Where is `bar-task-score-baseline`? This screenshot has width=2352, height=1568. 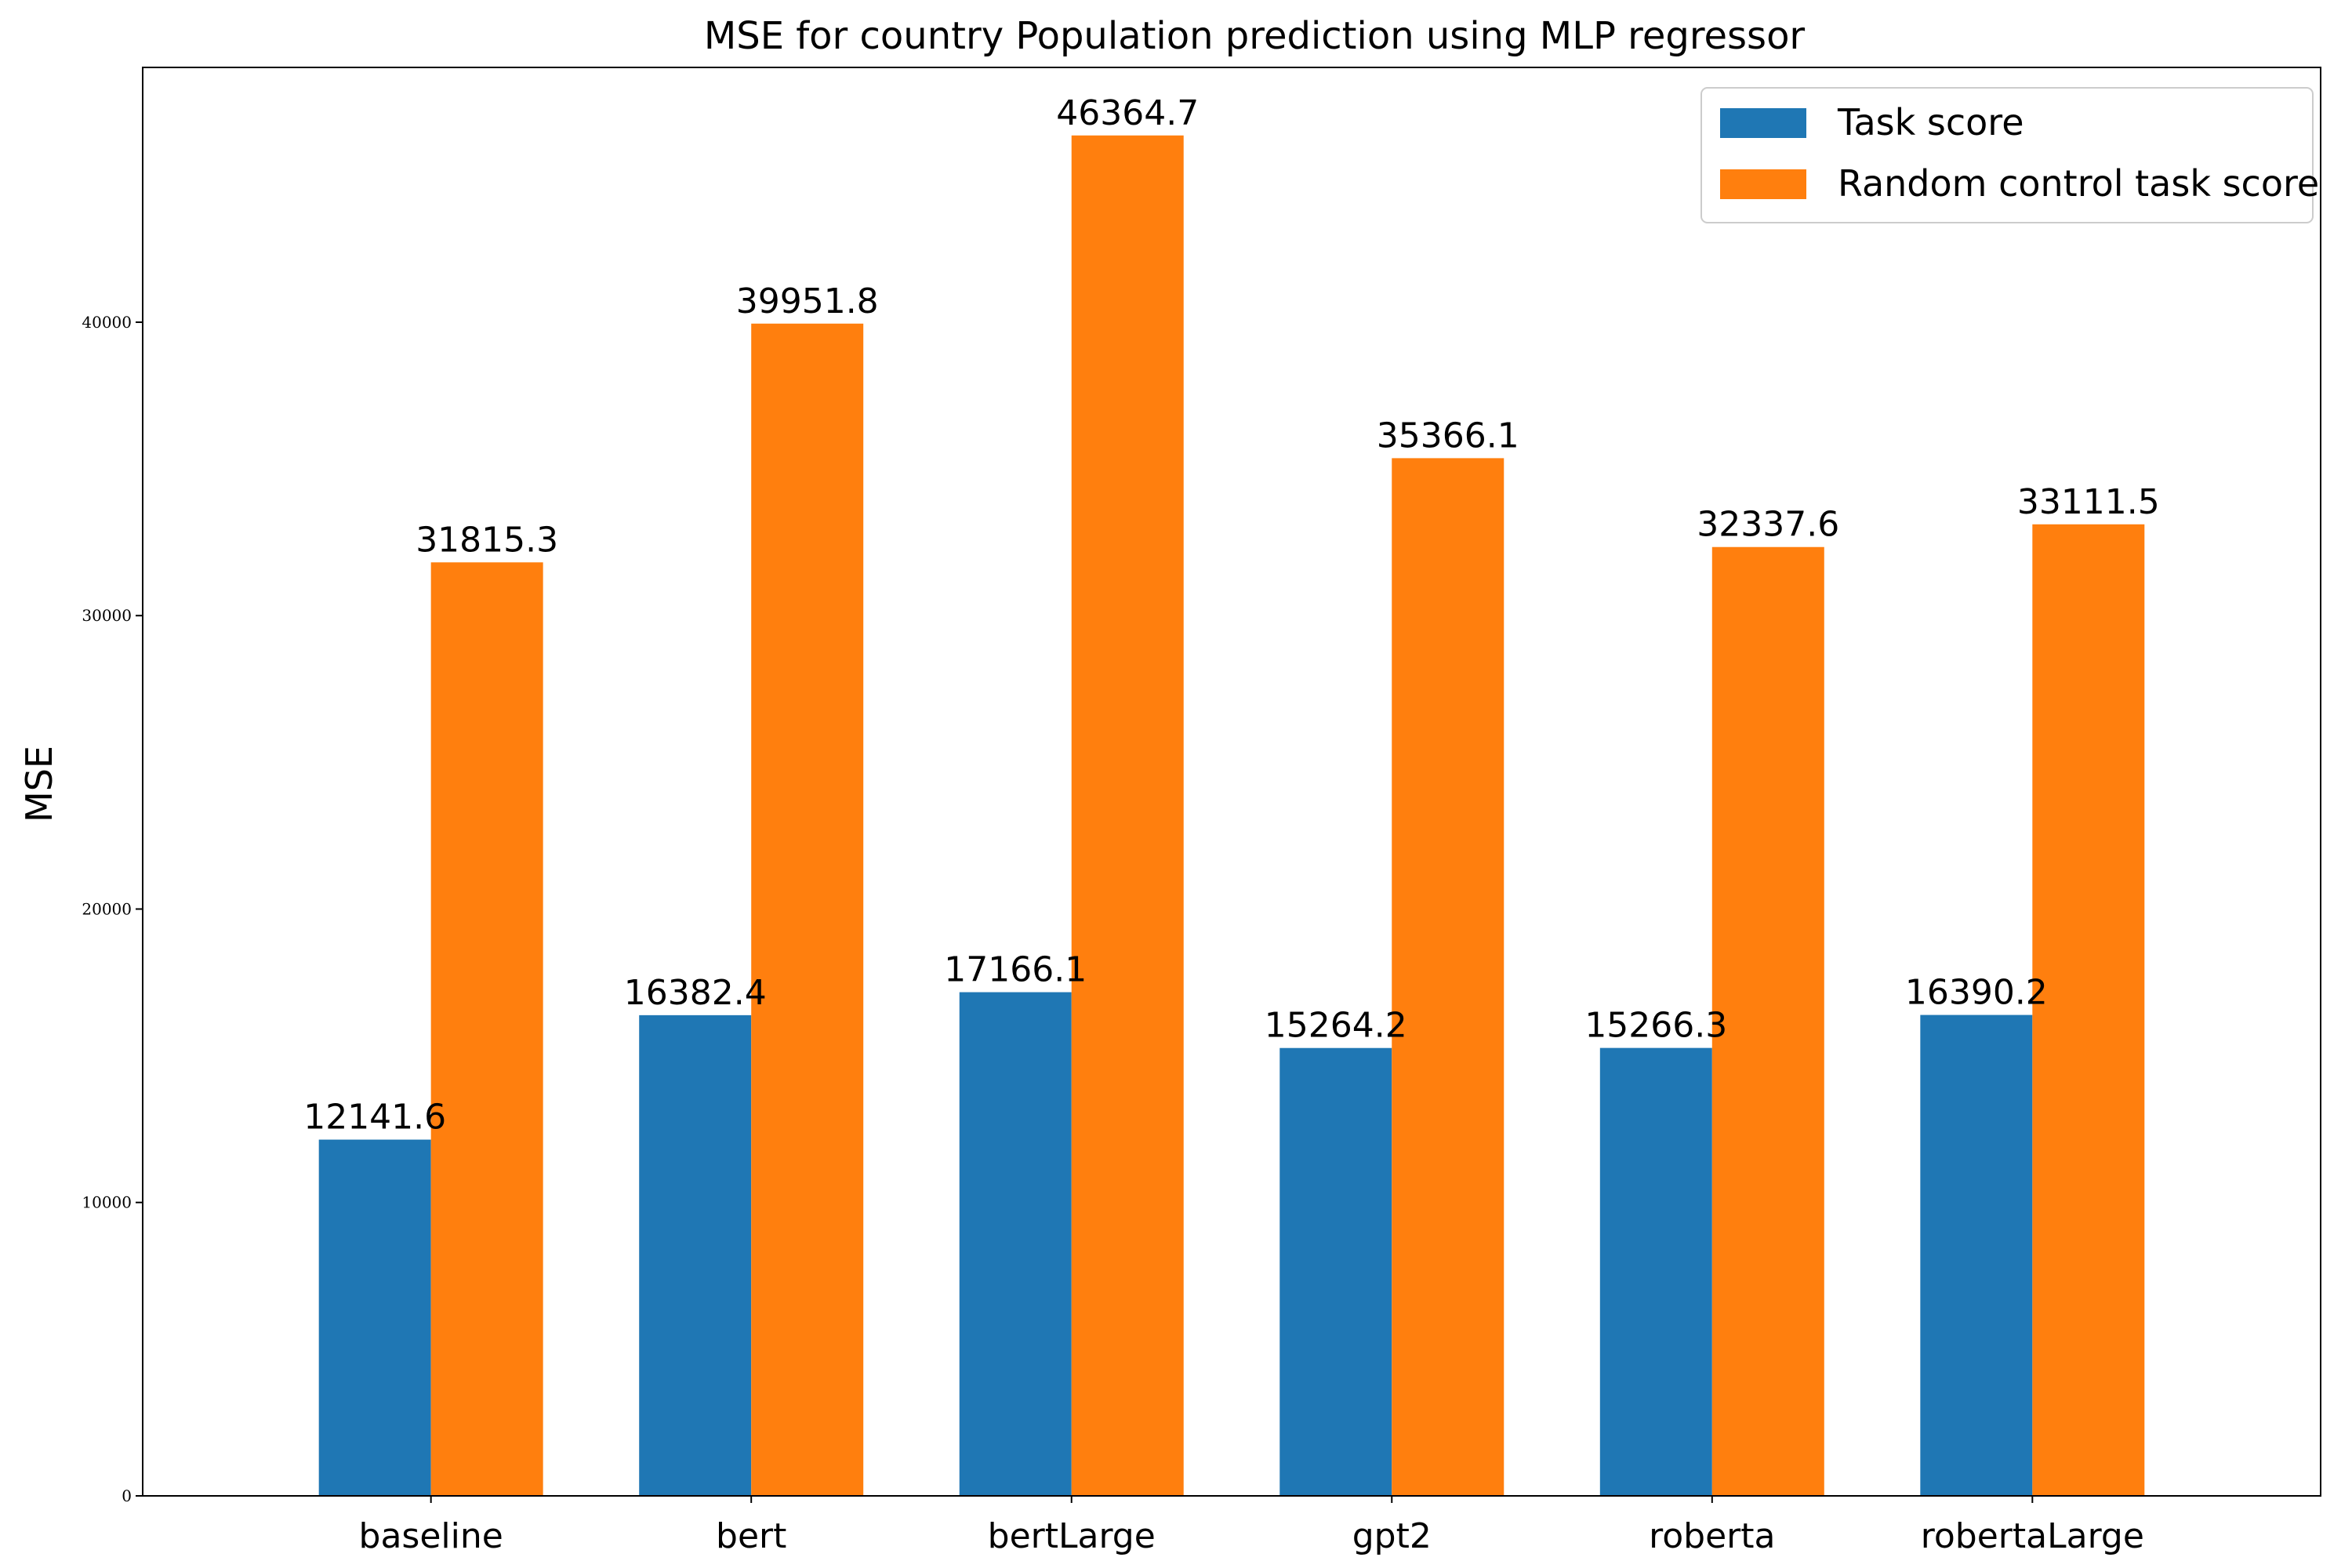
bar-task-score-baseline is located at coordinates (374, 1317).